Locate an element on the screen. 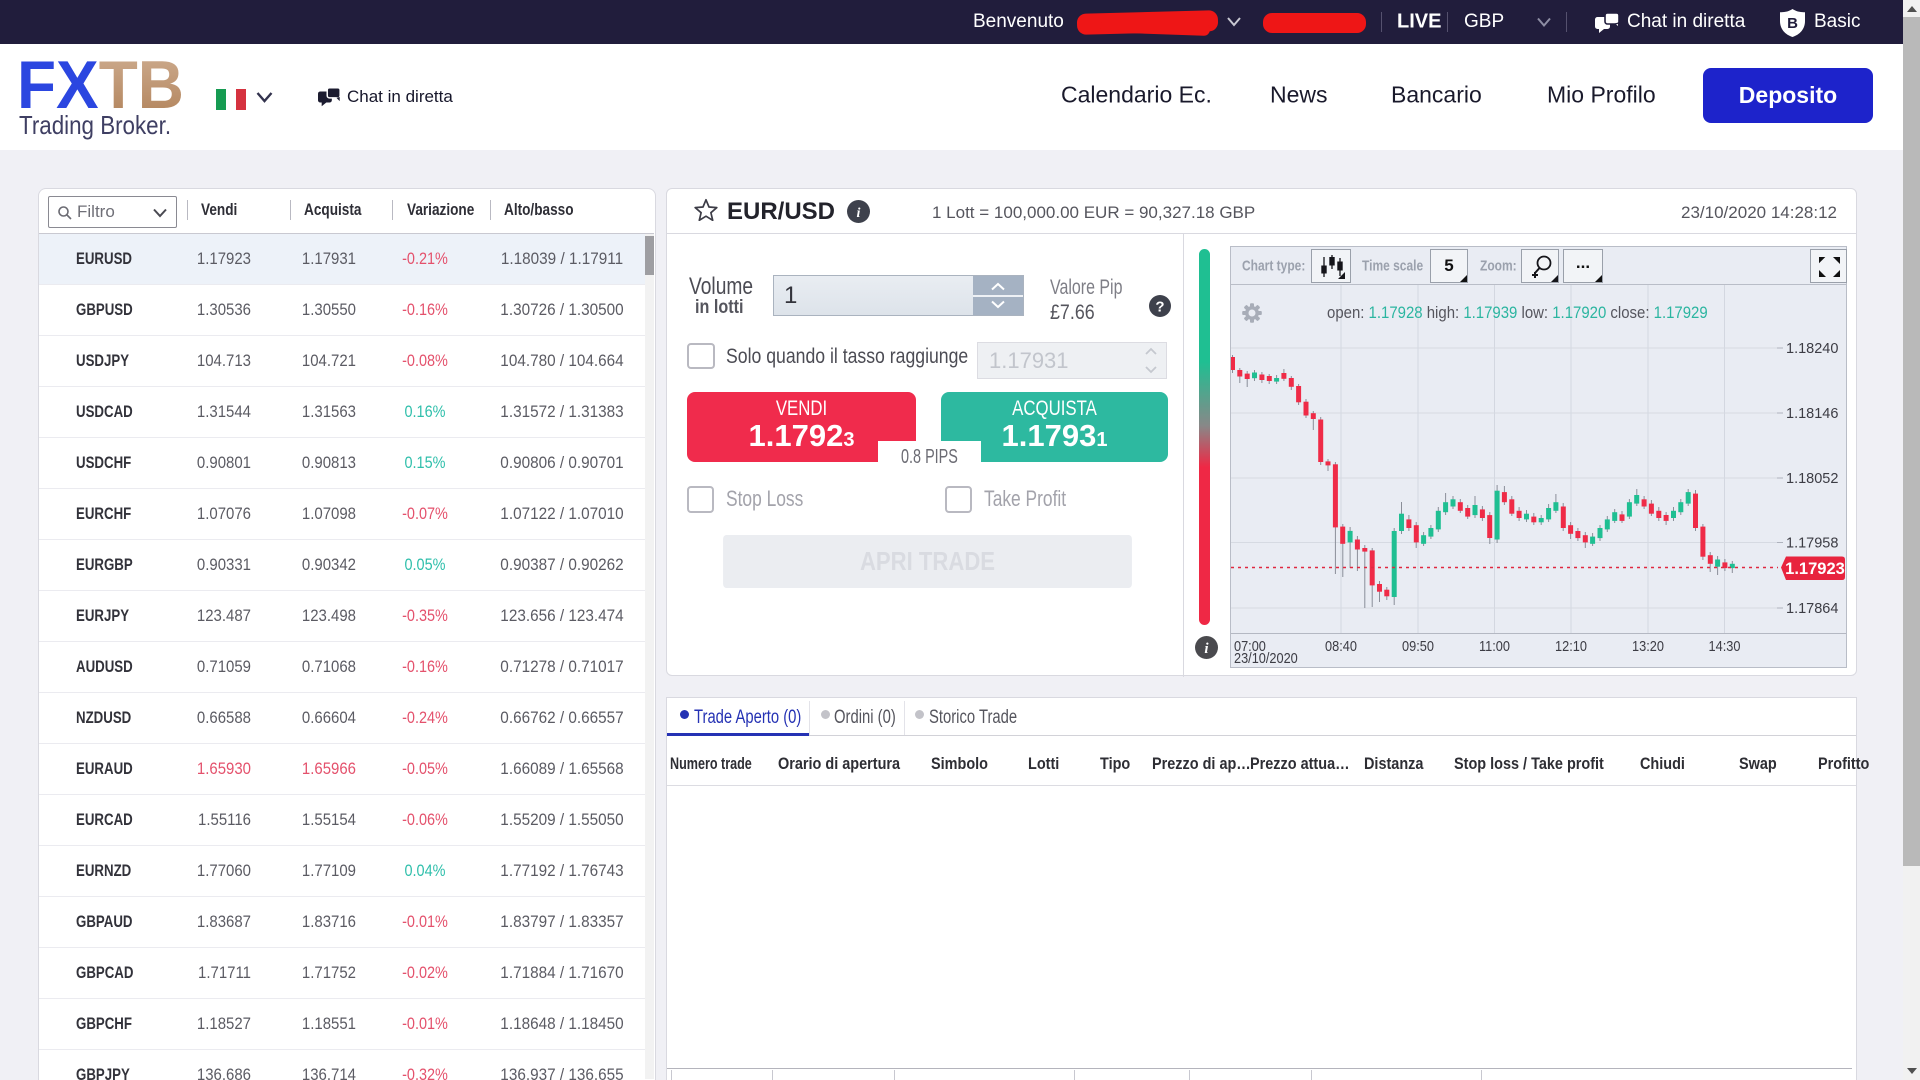 The image size is (1920, 1080). svg-text: 09:50 is located at coordinates (1418, 645).